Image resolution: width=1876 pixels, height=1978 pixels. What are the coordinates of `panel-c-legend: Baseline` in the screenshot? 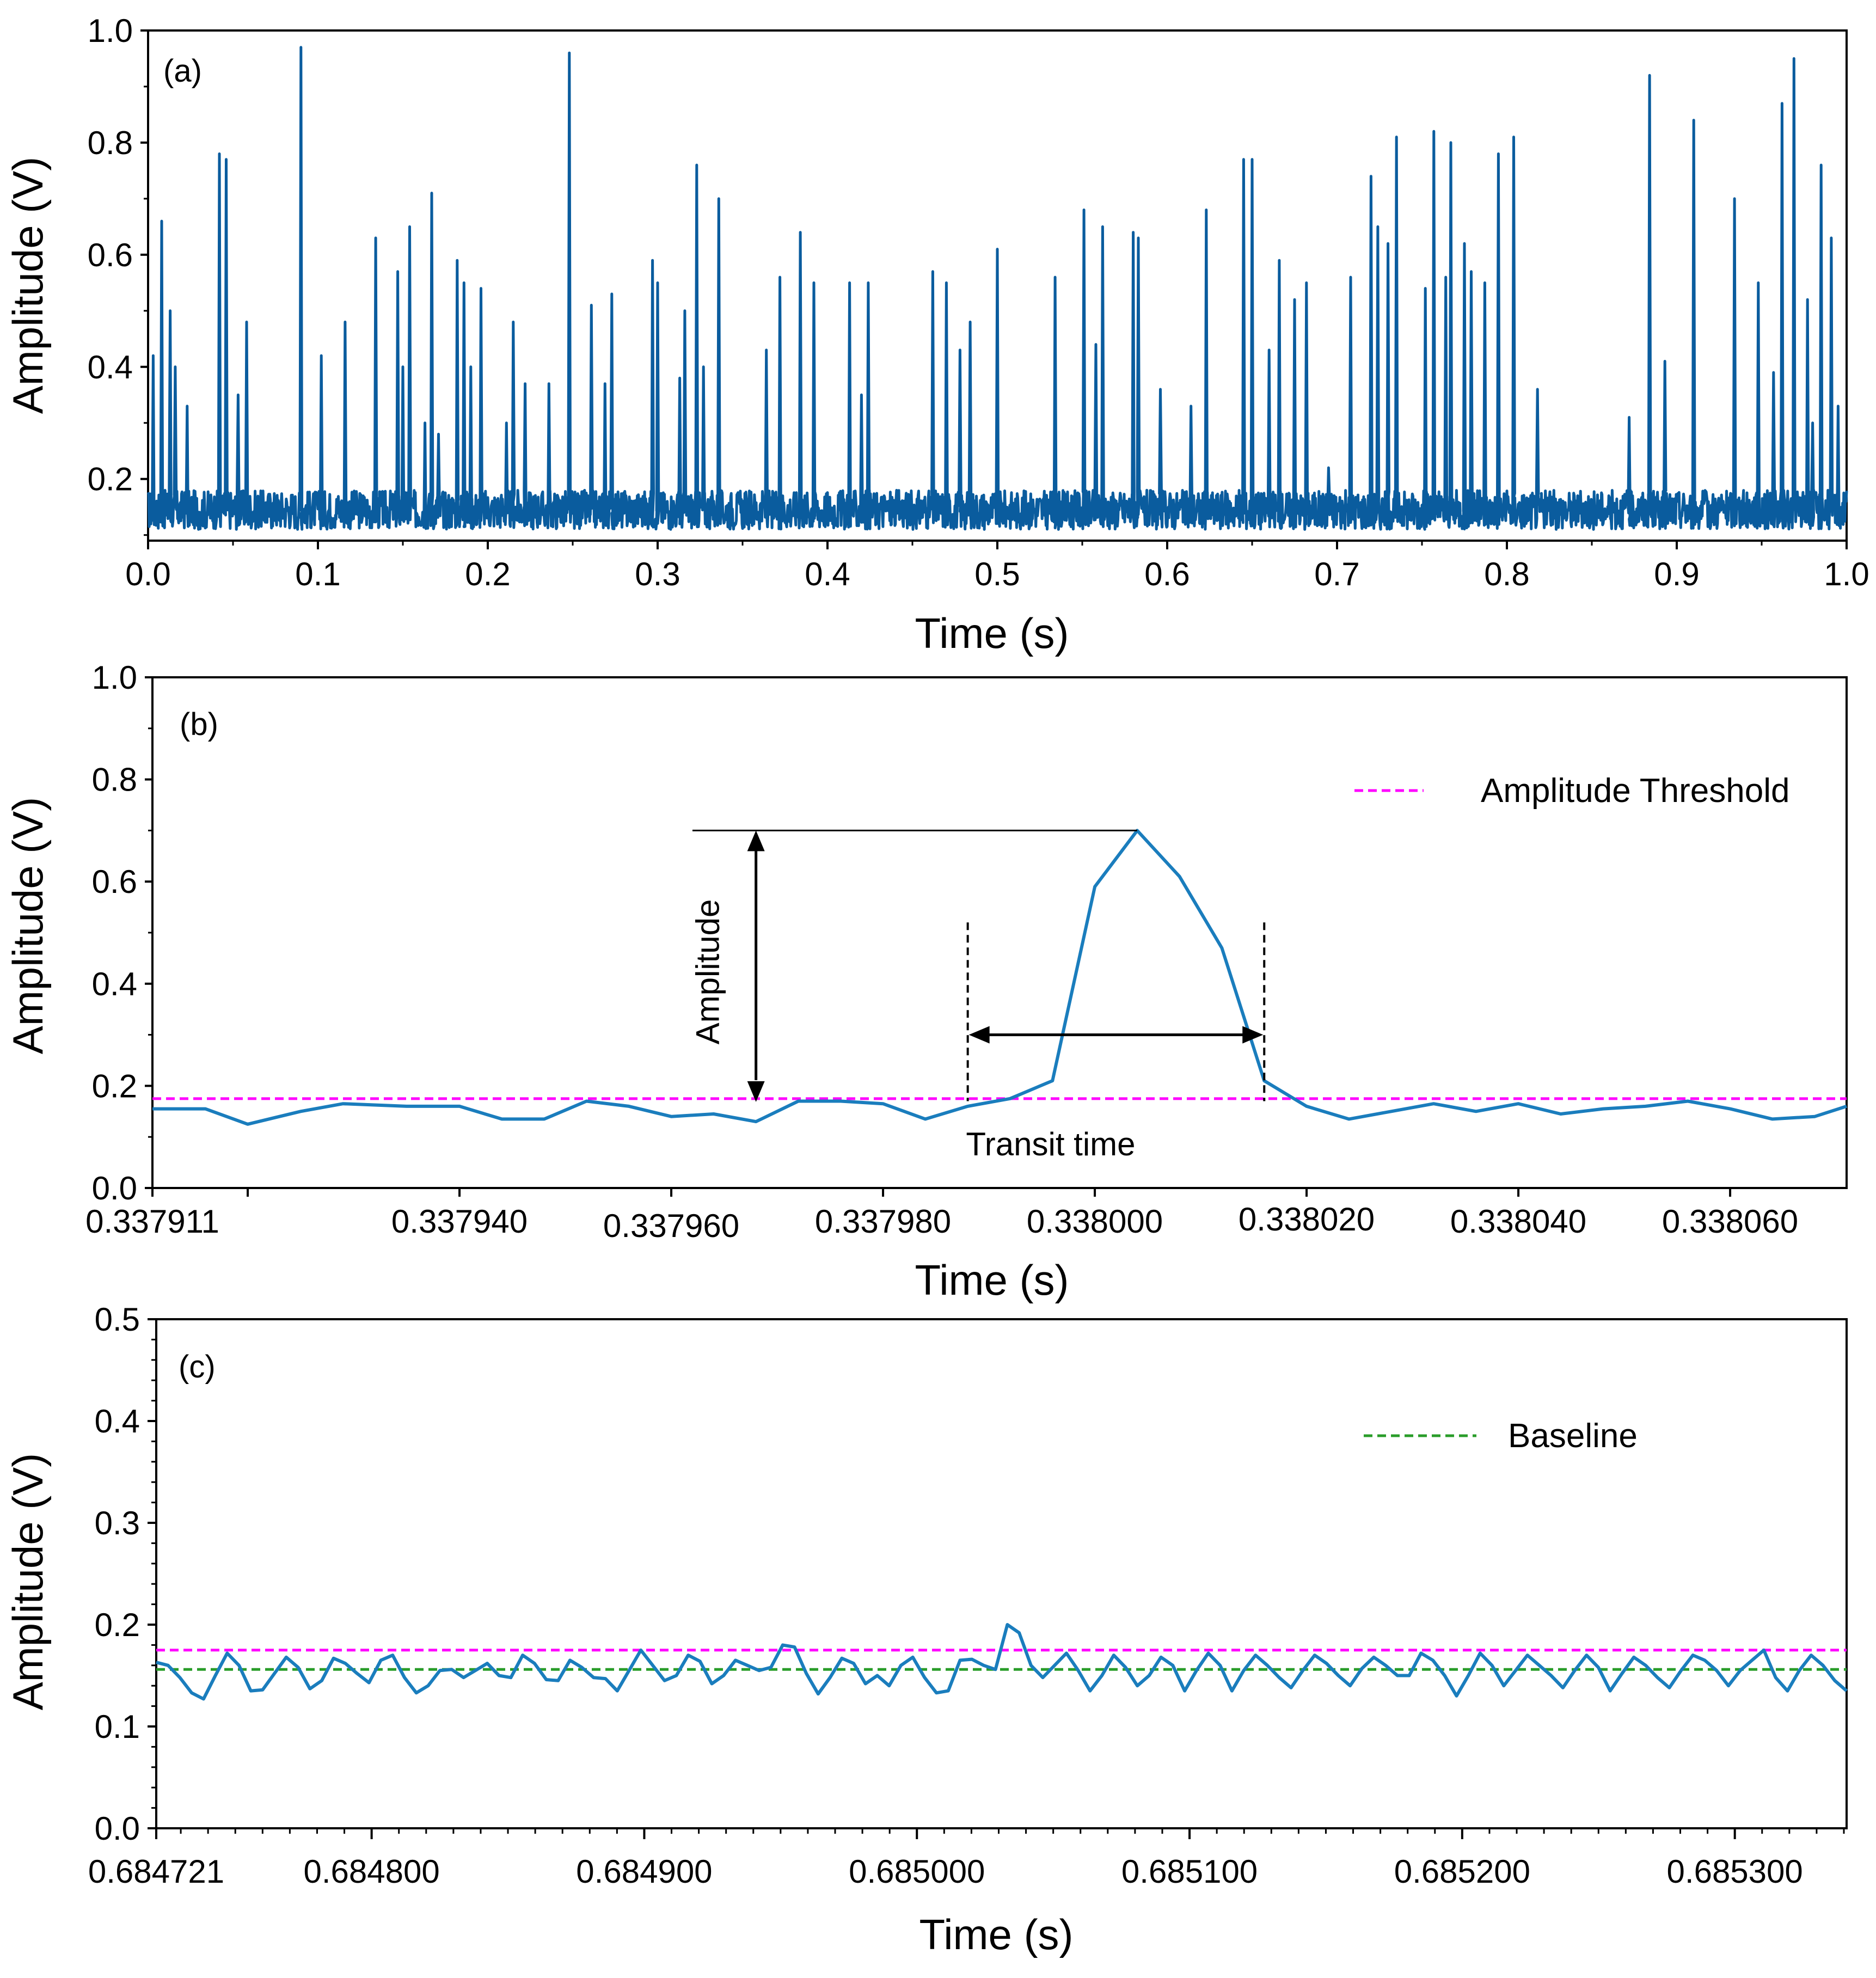 It's located at (1501, 1436).